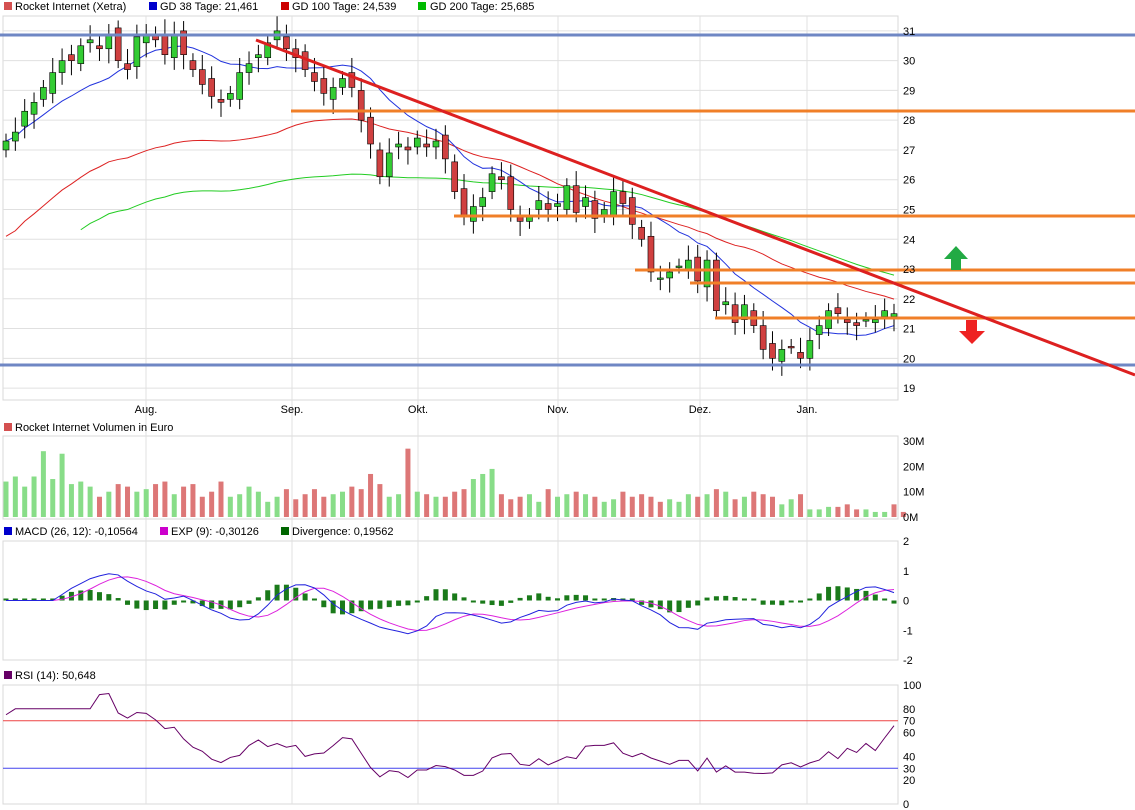 The width and height of the screenshot is (1135, 810). I want to click on macd-layer, so click(450, 604).